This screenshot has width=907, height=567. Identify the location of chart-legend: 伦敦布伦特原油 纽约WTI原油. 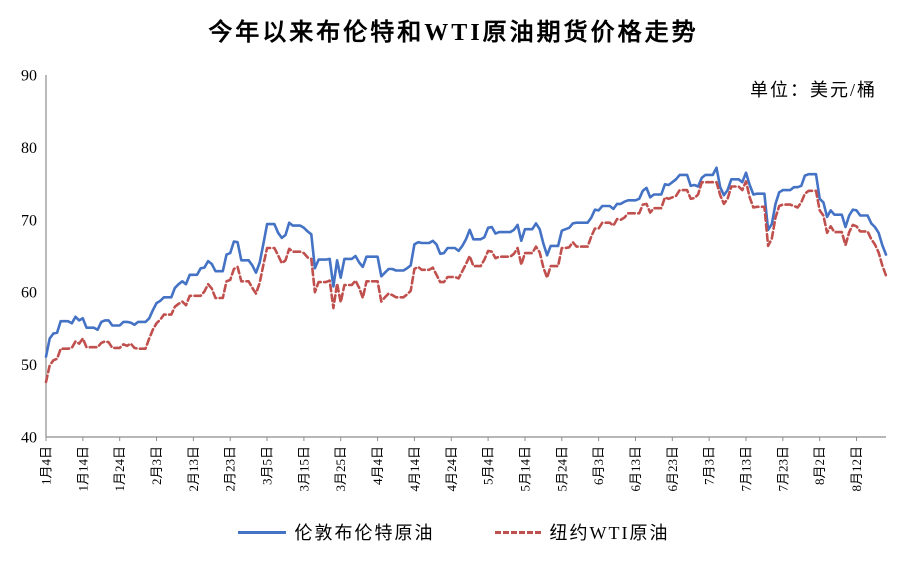
(453, 532).